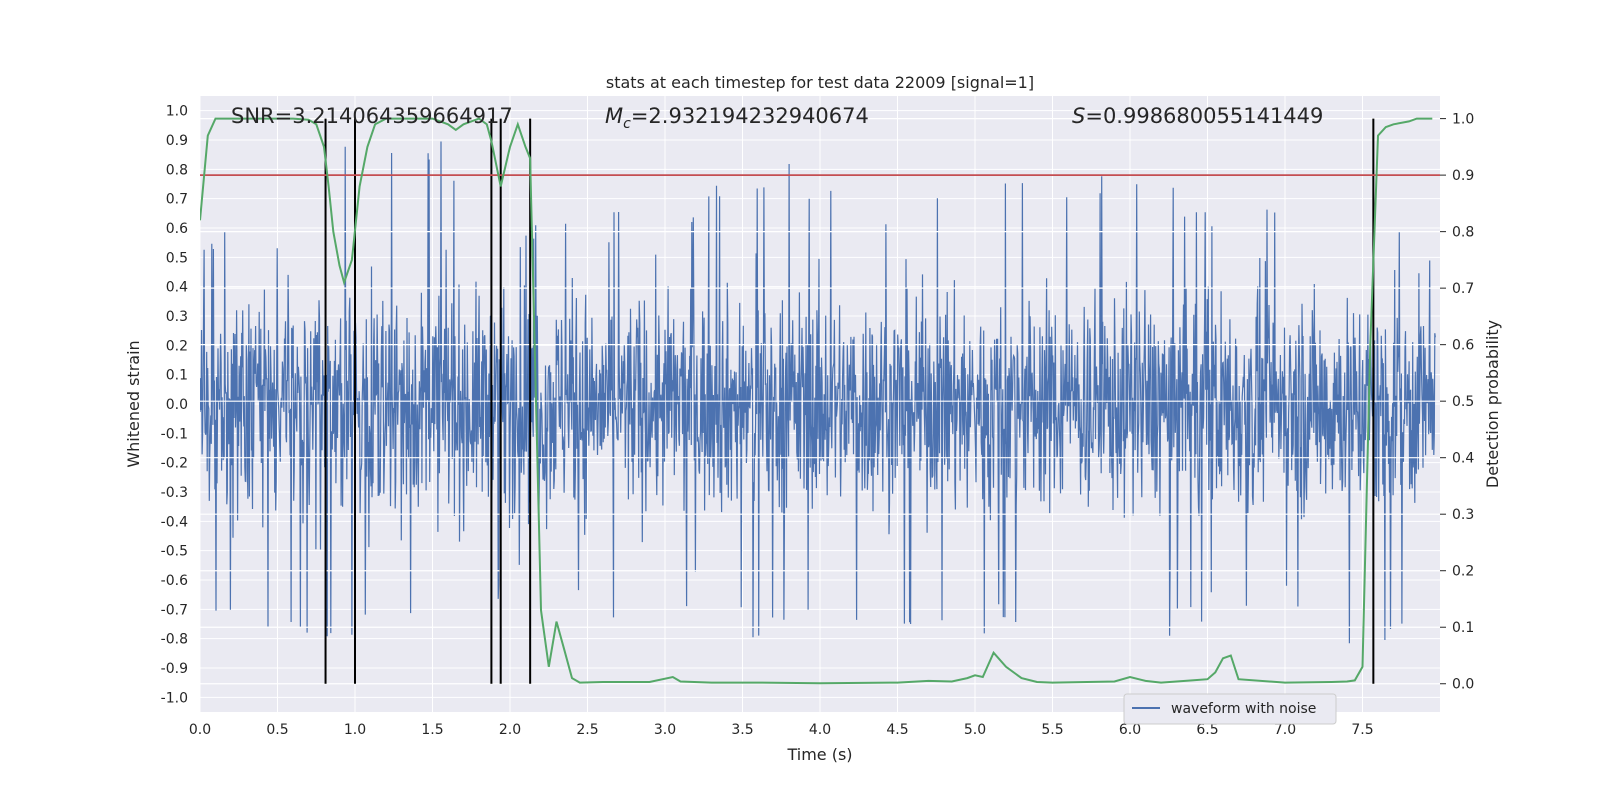 The image size is (1600, 800). Describe the element at coordinates (627, 124) in the screenshot. I see `mc-subscript: c` at that location.